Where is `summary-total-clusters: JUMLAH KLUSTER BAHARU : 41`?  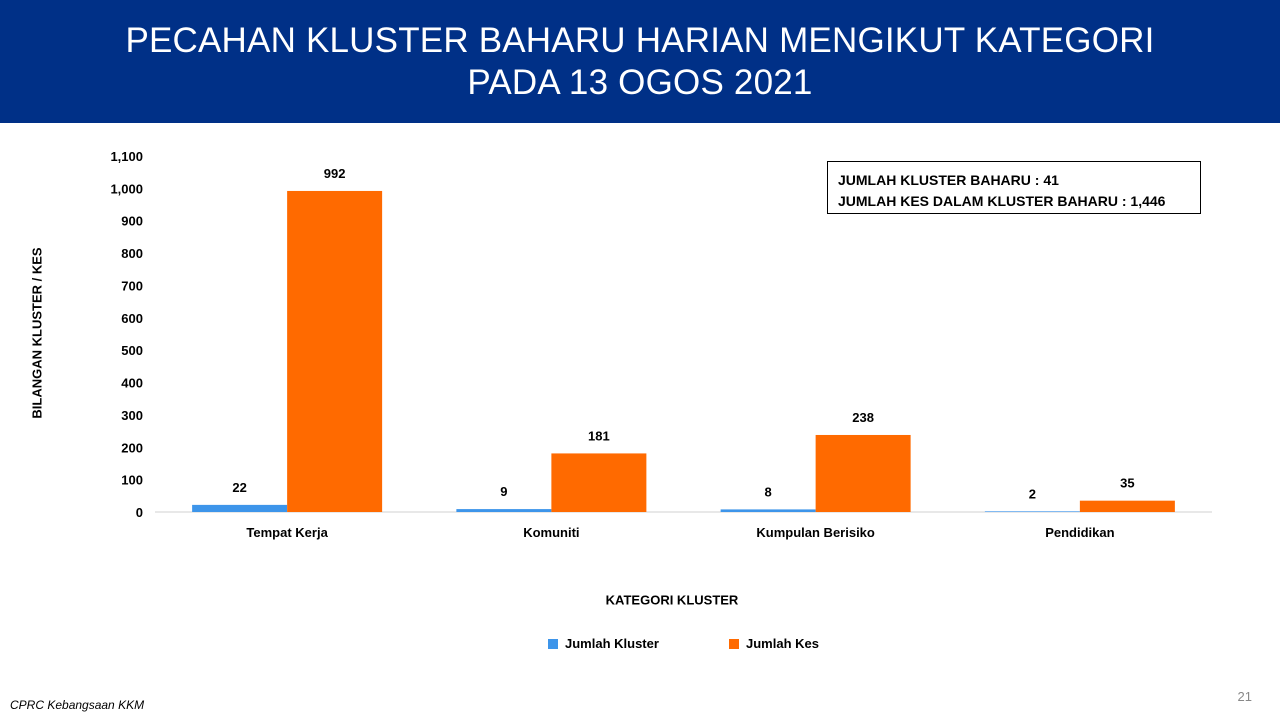
summary-total-clusters: JUMLAH KLUSTER BAHARU : 41 is located at coordinates (948, 180).